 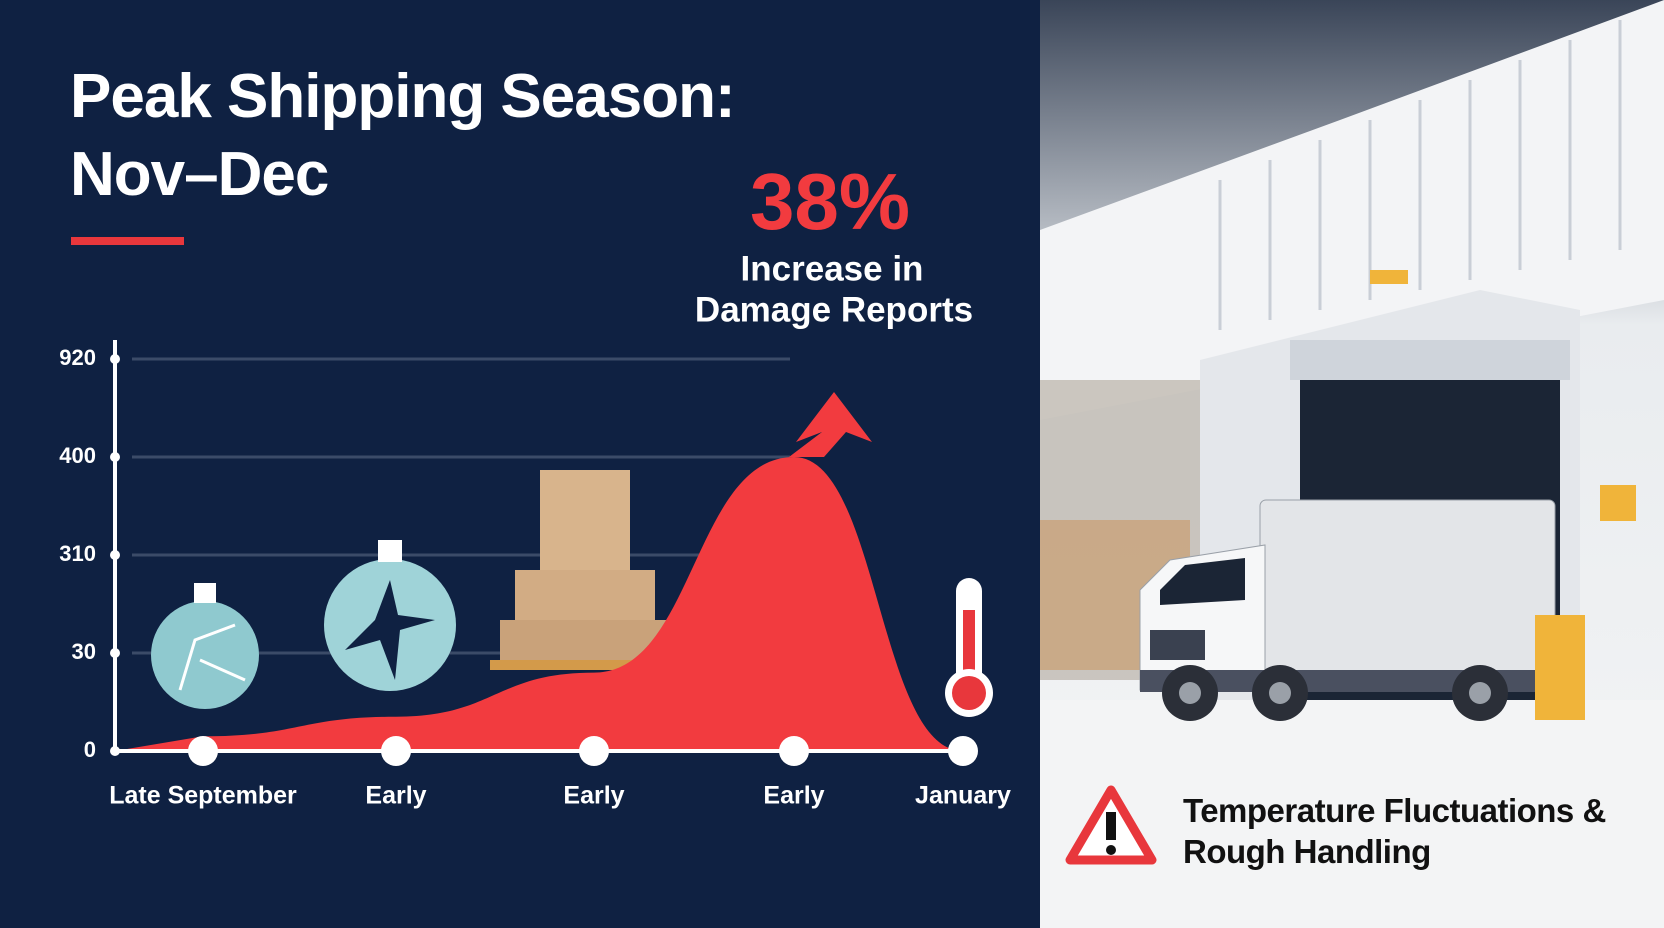 I want to click on x-tick-label: January, so click(x=963, y=796).